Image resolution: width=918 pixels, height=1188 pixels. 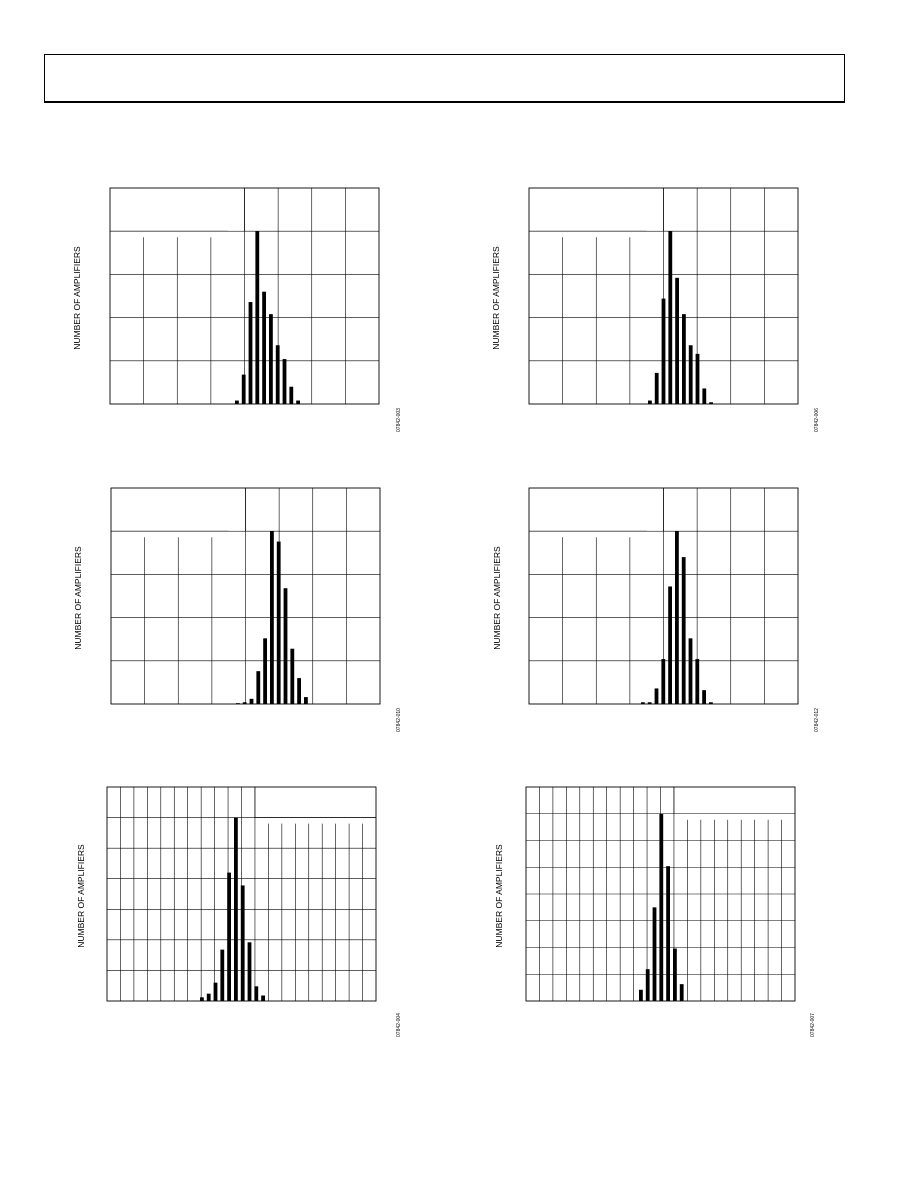 What do you see at coordinates (813, 1025) in the screenshot?
I see `figure-id: 07842-007` at bounding box center [813, 1025].